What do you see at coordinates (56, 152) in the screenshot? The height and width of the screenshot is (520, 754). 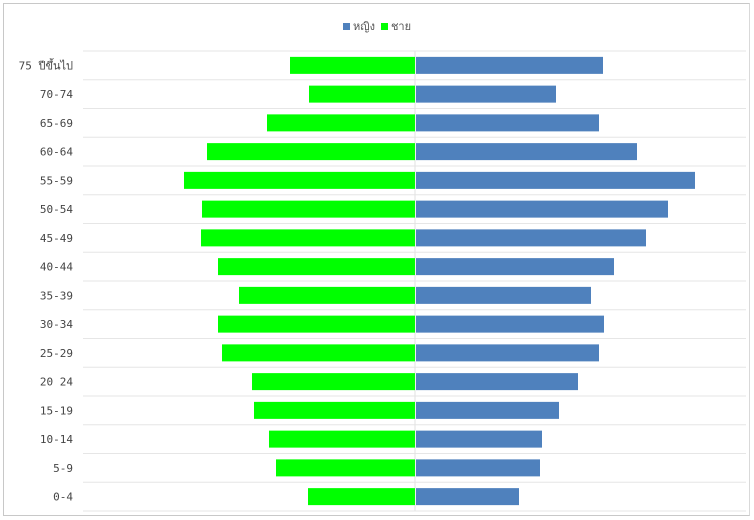 I see `category-label: 60-64` at bounding box center [56, 152].